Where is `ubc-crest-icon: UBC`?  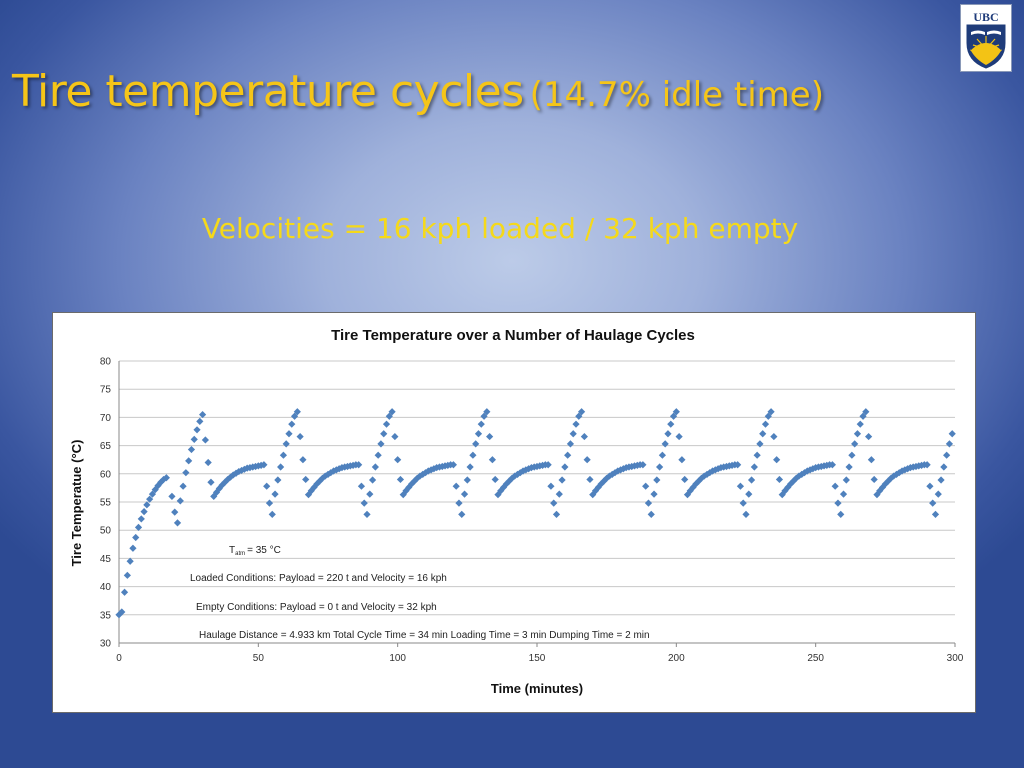 ubc-crest-icon: UBC is located at coordinates (986, 39).